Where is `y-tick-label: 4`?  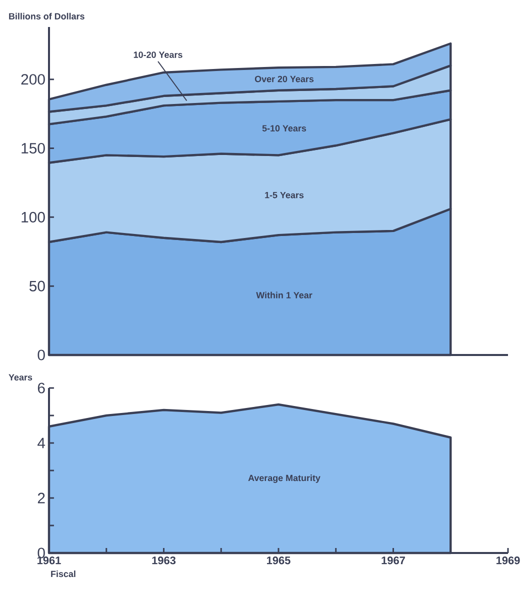 y-tick-label: 4 is located at coordinates (42, 443).